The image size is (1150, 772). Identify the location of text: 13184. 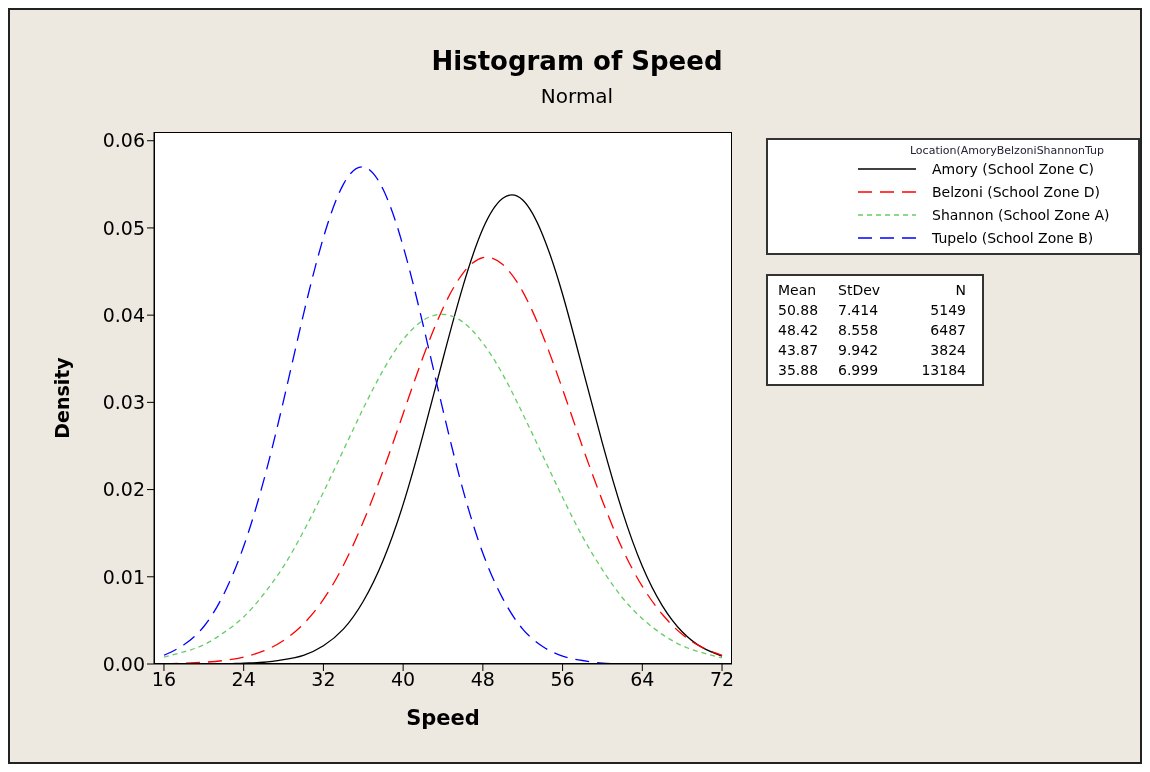
(943, 370).